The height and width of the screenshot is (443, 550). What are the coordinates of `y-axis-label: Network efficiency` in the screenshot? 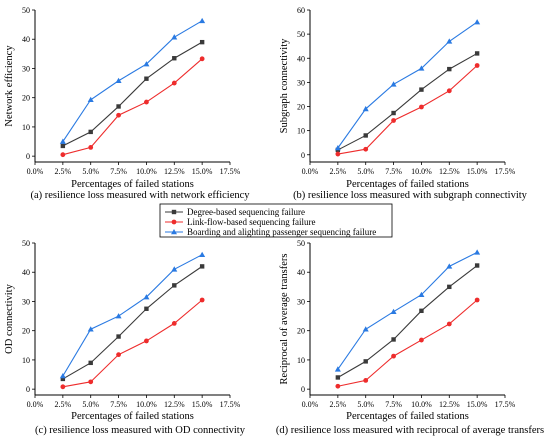 It's located at (9, 86).